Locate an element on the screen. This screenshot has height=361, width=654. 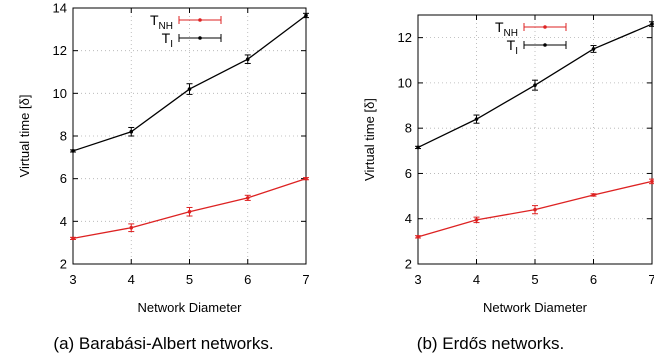
series-line is located at coordinates (189, 83).